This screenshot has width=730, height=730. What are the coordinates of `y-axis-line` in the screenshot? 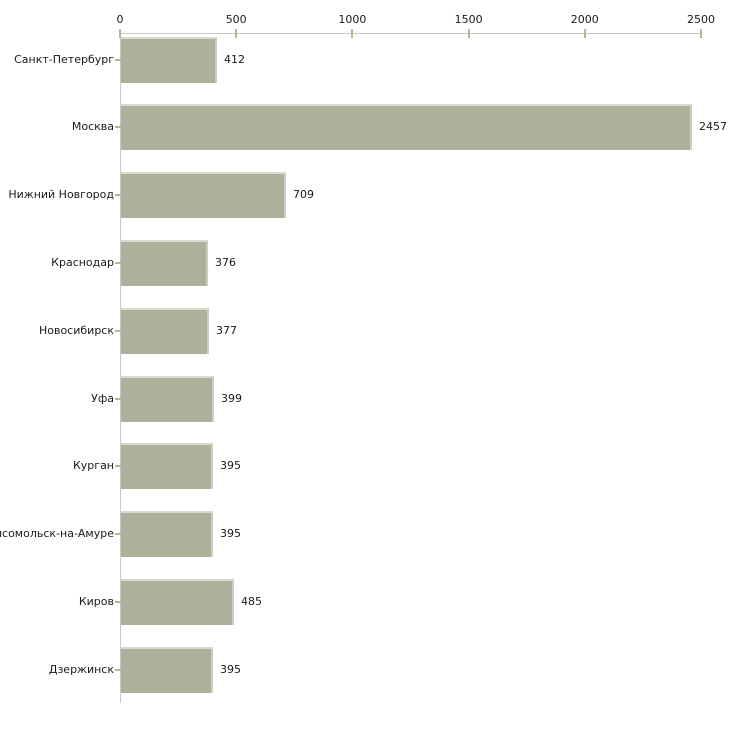 It's located at (120, 368).